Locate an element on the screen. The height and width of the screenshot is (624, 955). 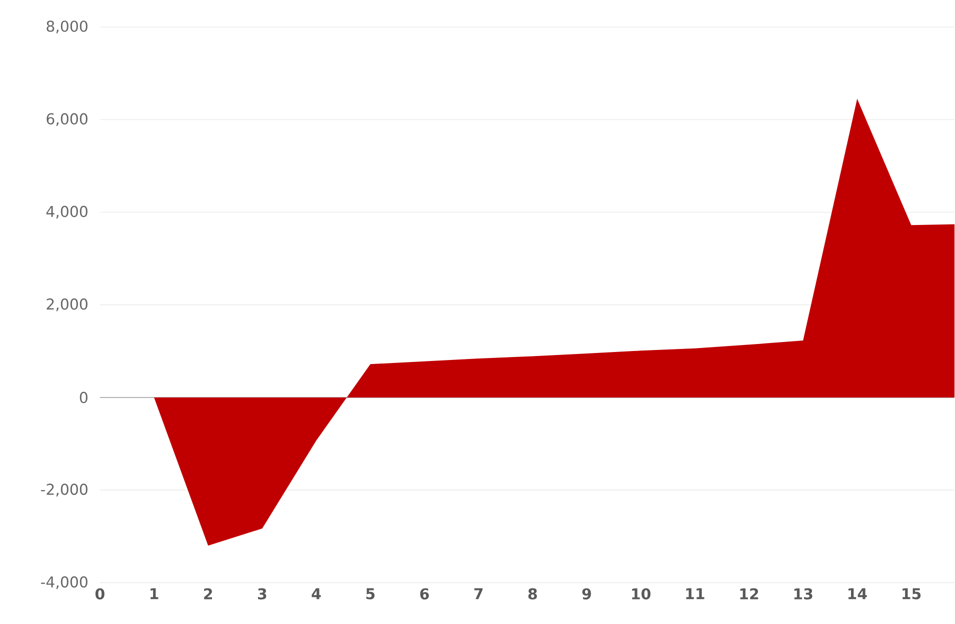
y-tick-label: 4,000 is located at coordinates (67, 212).